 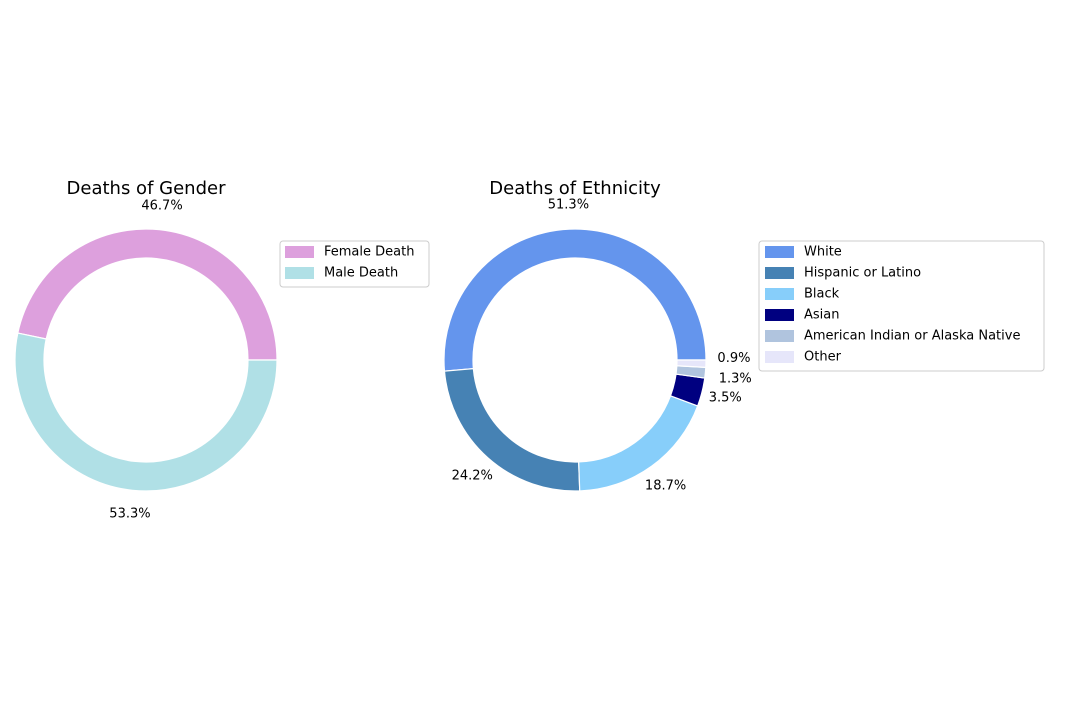 I want to click on ethnicity-legend-frame, so click(x=901, y=306).